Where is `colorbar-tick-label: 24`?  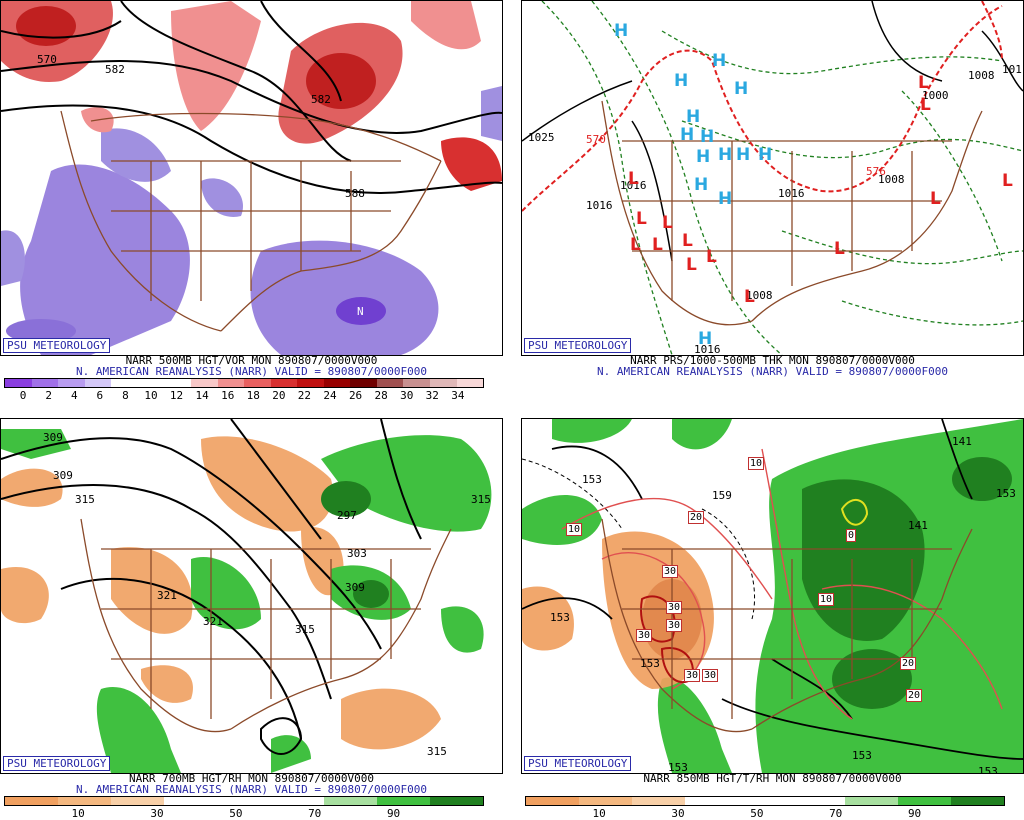
colorbar-tick-label: 24 is located at coordinates (330, 395).